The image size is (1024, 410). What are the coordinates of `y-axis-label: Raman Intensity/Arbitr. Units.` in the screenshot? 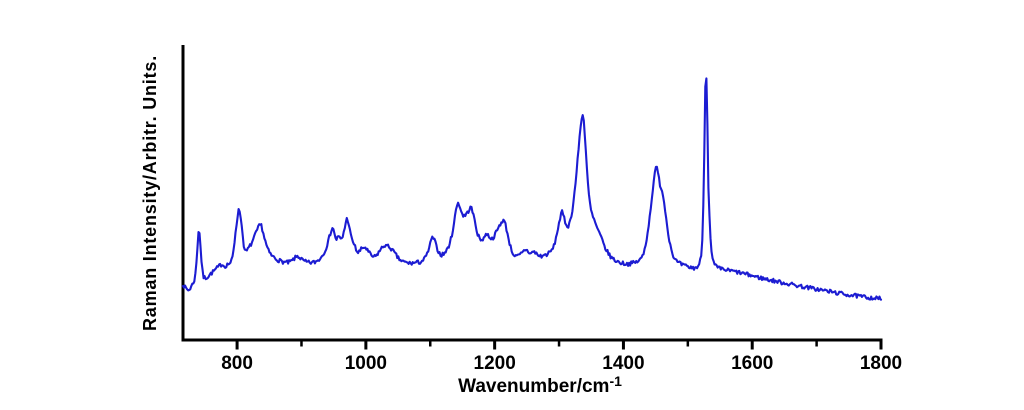 It's located at (150, 193).